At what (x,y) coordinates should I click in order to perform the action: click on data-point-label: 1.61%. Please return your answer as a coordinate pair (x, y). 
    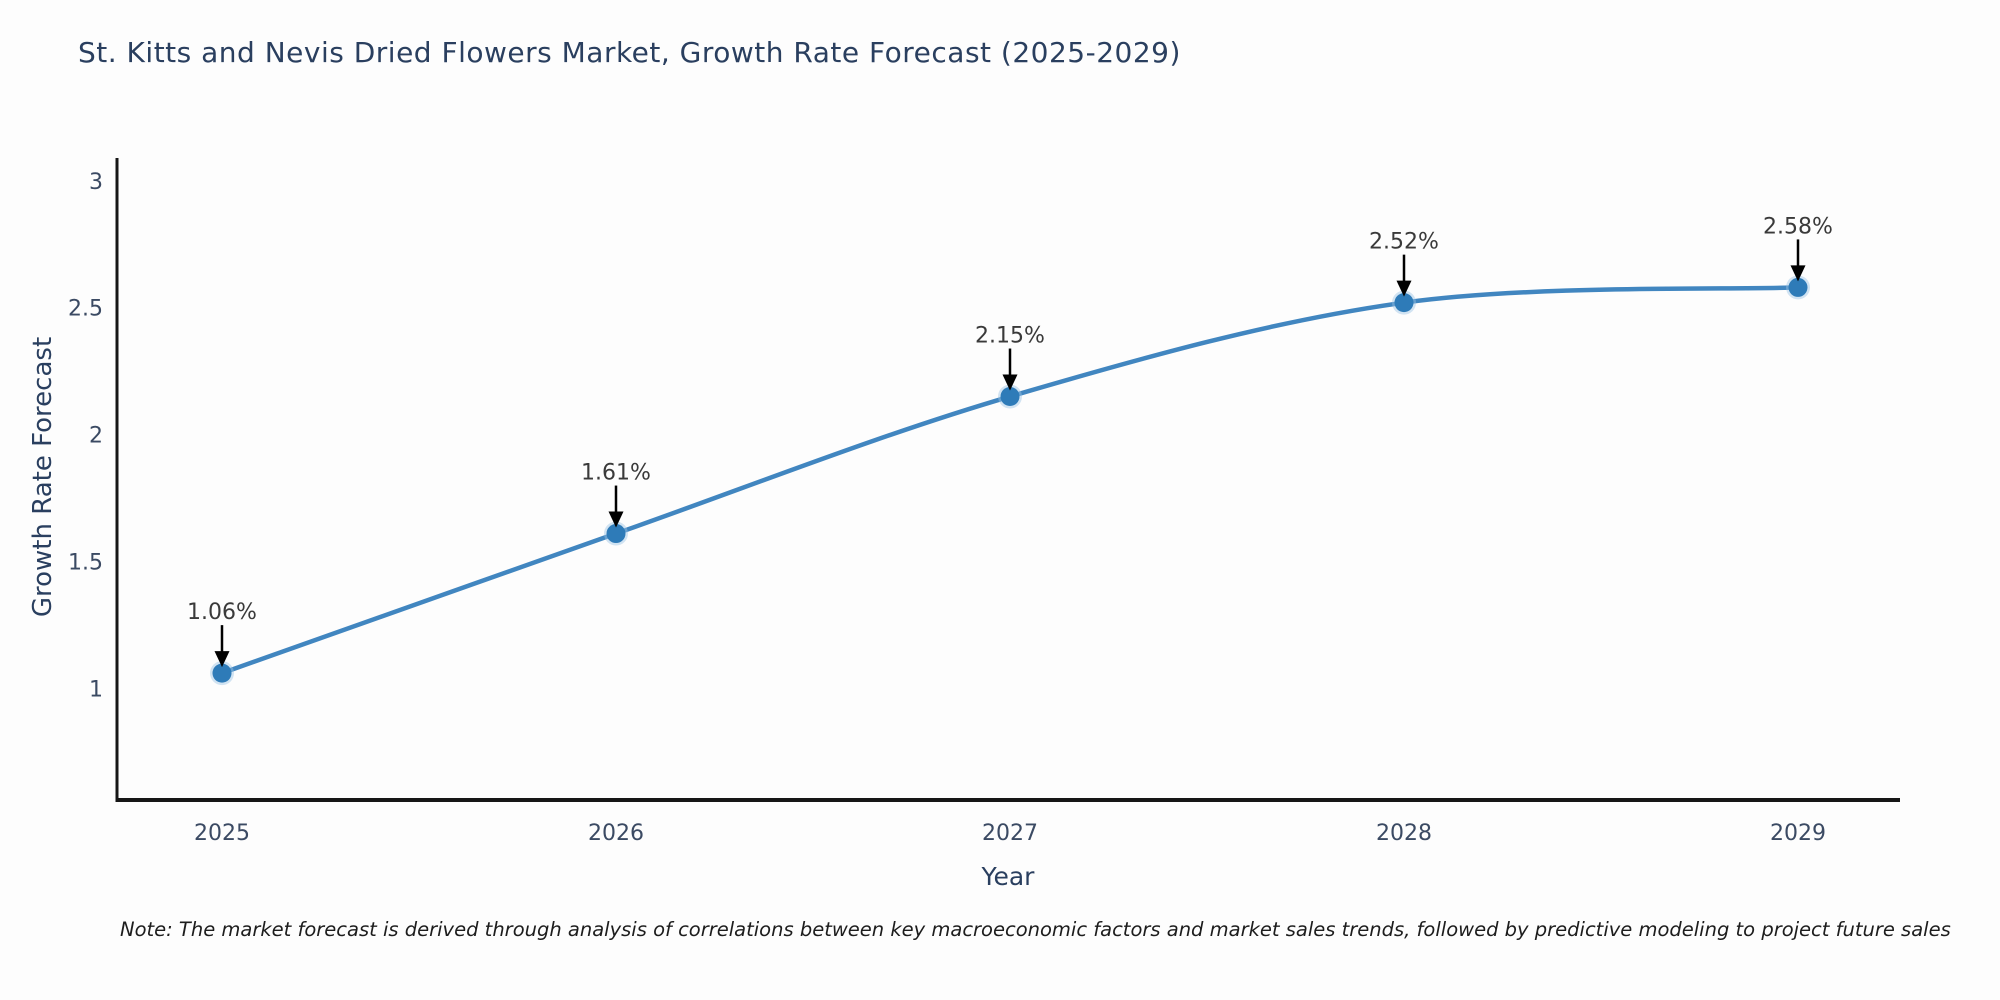
    Looking at the image, I should click on (616, 473).